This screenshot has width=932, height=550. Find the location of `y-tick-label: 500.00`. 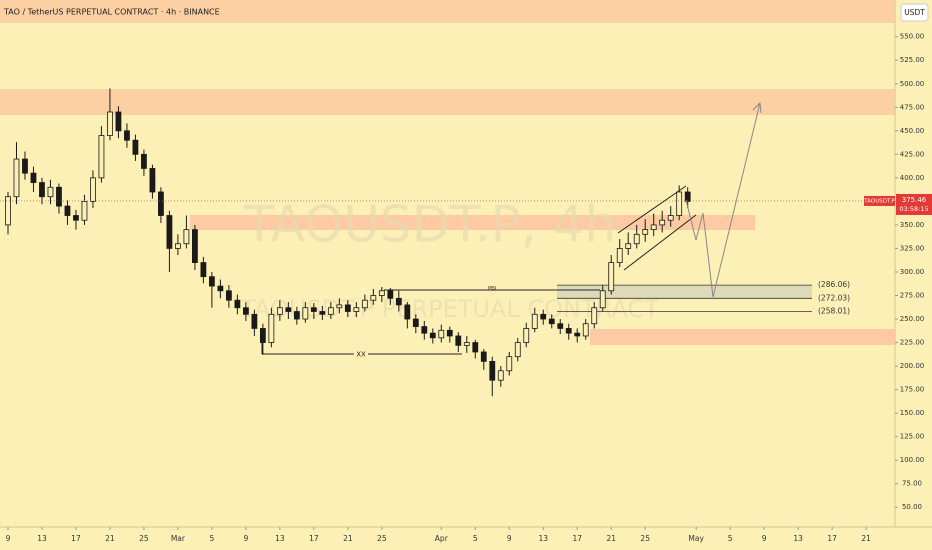

y-tick-label: 500.00 is located at coordinates (912, 84).